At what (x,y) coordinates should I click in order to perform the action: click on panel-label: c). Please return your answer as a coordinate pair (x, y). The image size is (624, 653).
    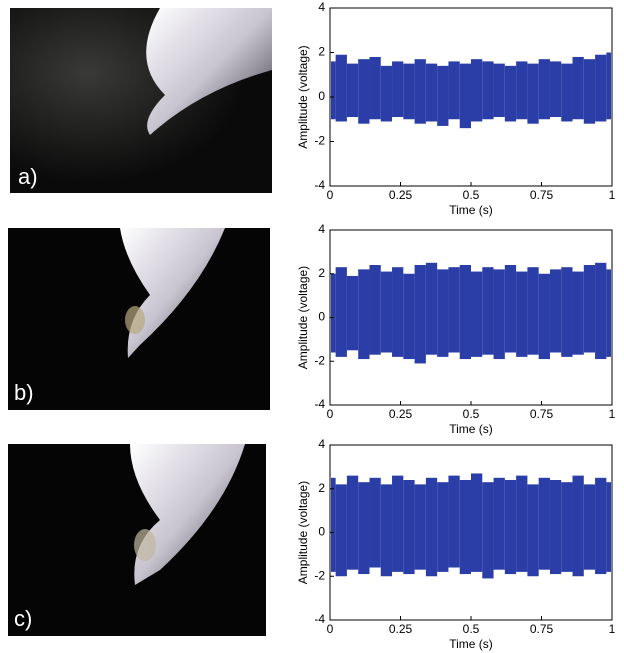
    Looking at the image, I should click on (23, 618).